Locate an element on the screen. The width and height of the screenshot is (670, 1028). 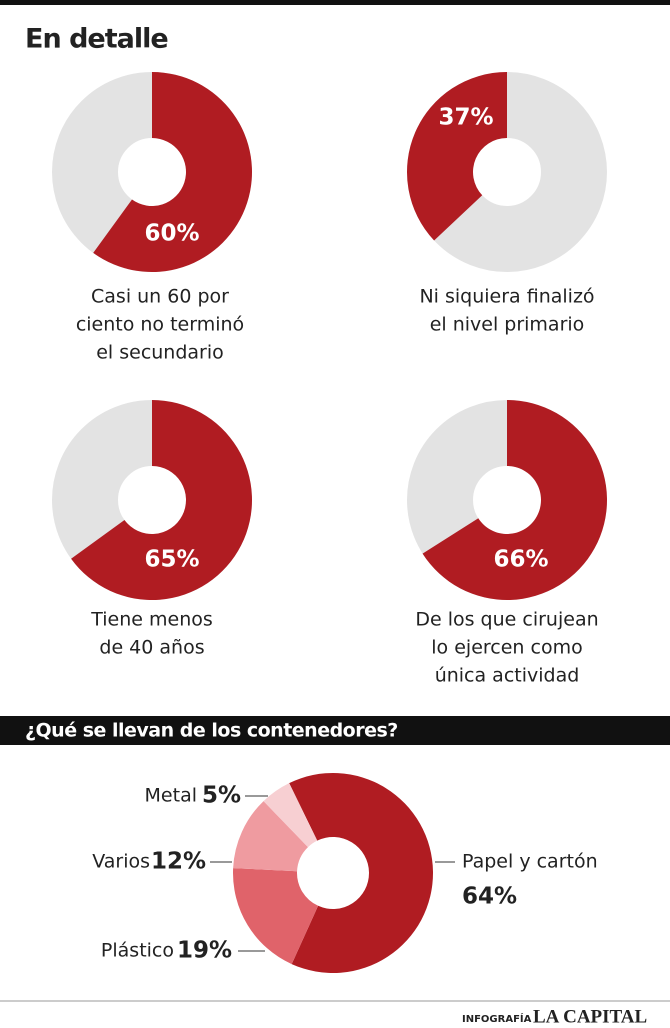
category-label: Varios is located at coordinates (121, 862).